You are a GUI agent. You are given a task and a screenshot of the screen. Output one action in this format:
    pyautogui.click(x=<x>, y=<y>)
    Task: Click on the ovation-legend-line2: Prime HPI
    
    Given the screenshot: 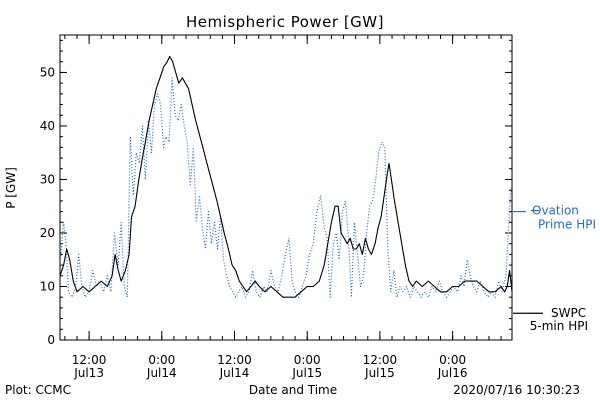 What is the action you would take?
    pyautogui.click(x=567, y=225)
    